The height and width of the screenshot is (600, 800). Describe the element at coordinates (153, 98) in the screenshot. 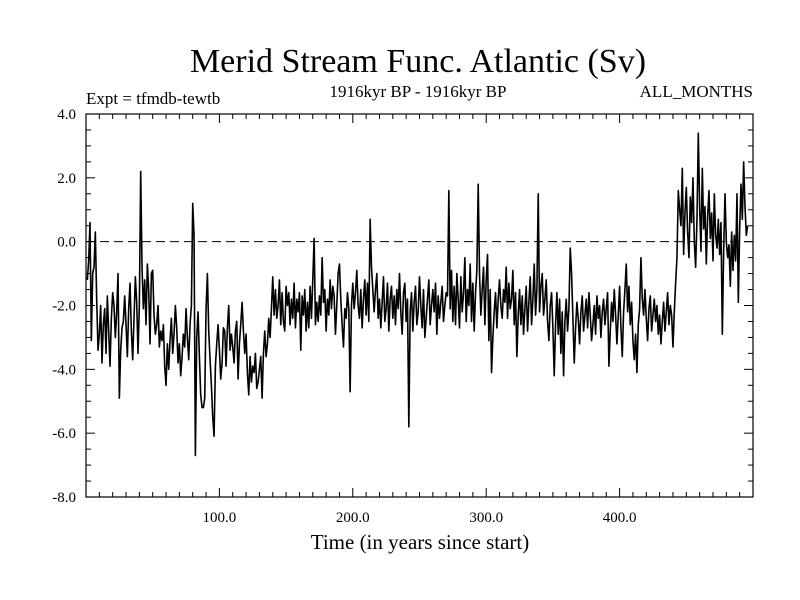

I see `experiment-label: Expt = tfmdb-tewtb` at that location.